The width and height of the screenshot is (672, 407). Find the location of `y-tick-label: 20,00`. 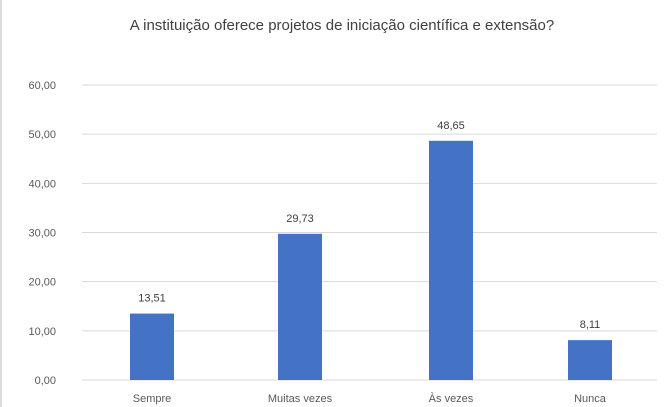

y-tick-label: 20,00 is located at coordinates (42, 283).